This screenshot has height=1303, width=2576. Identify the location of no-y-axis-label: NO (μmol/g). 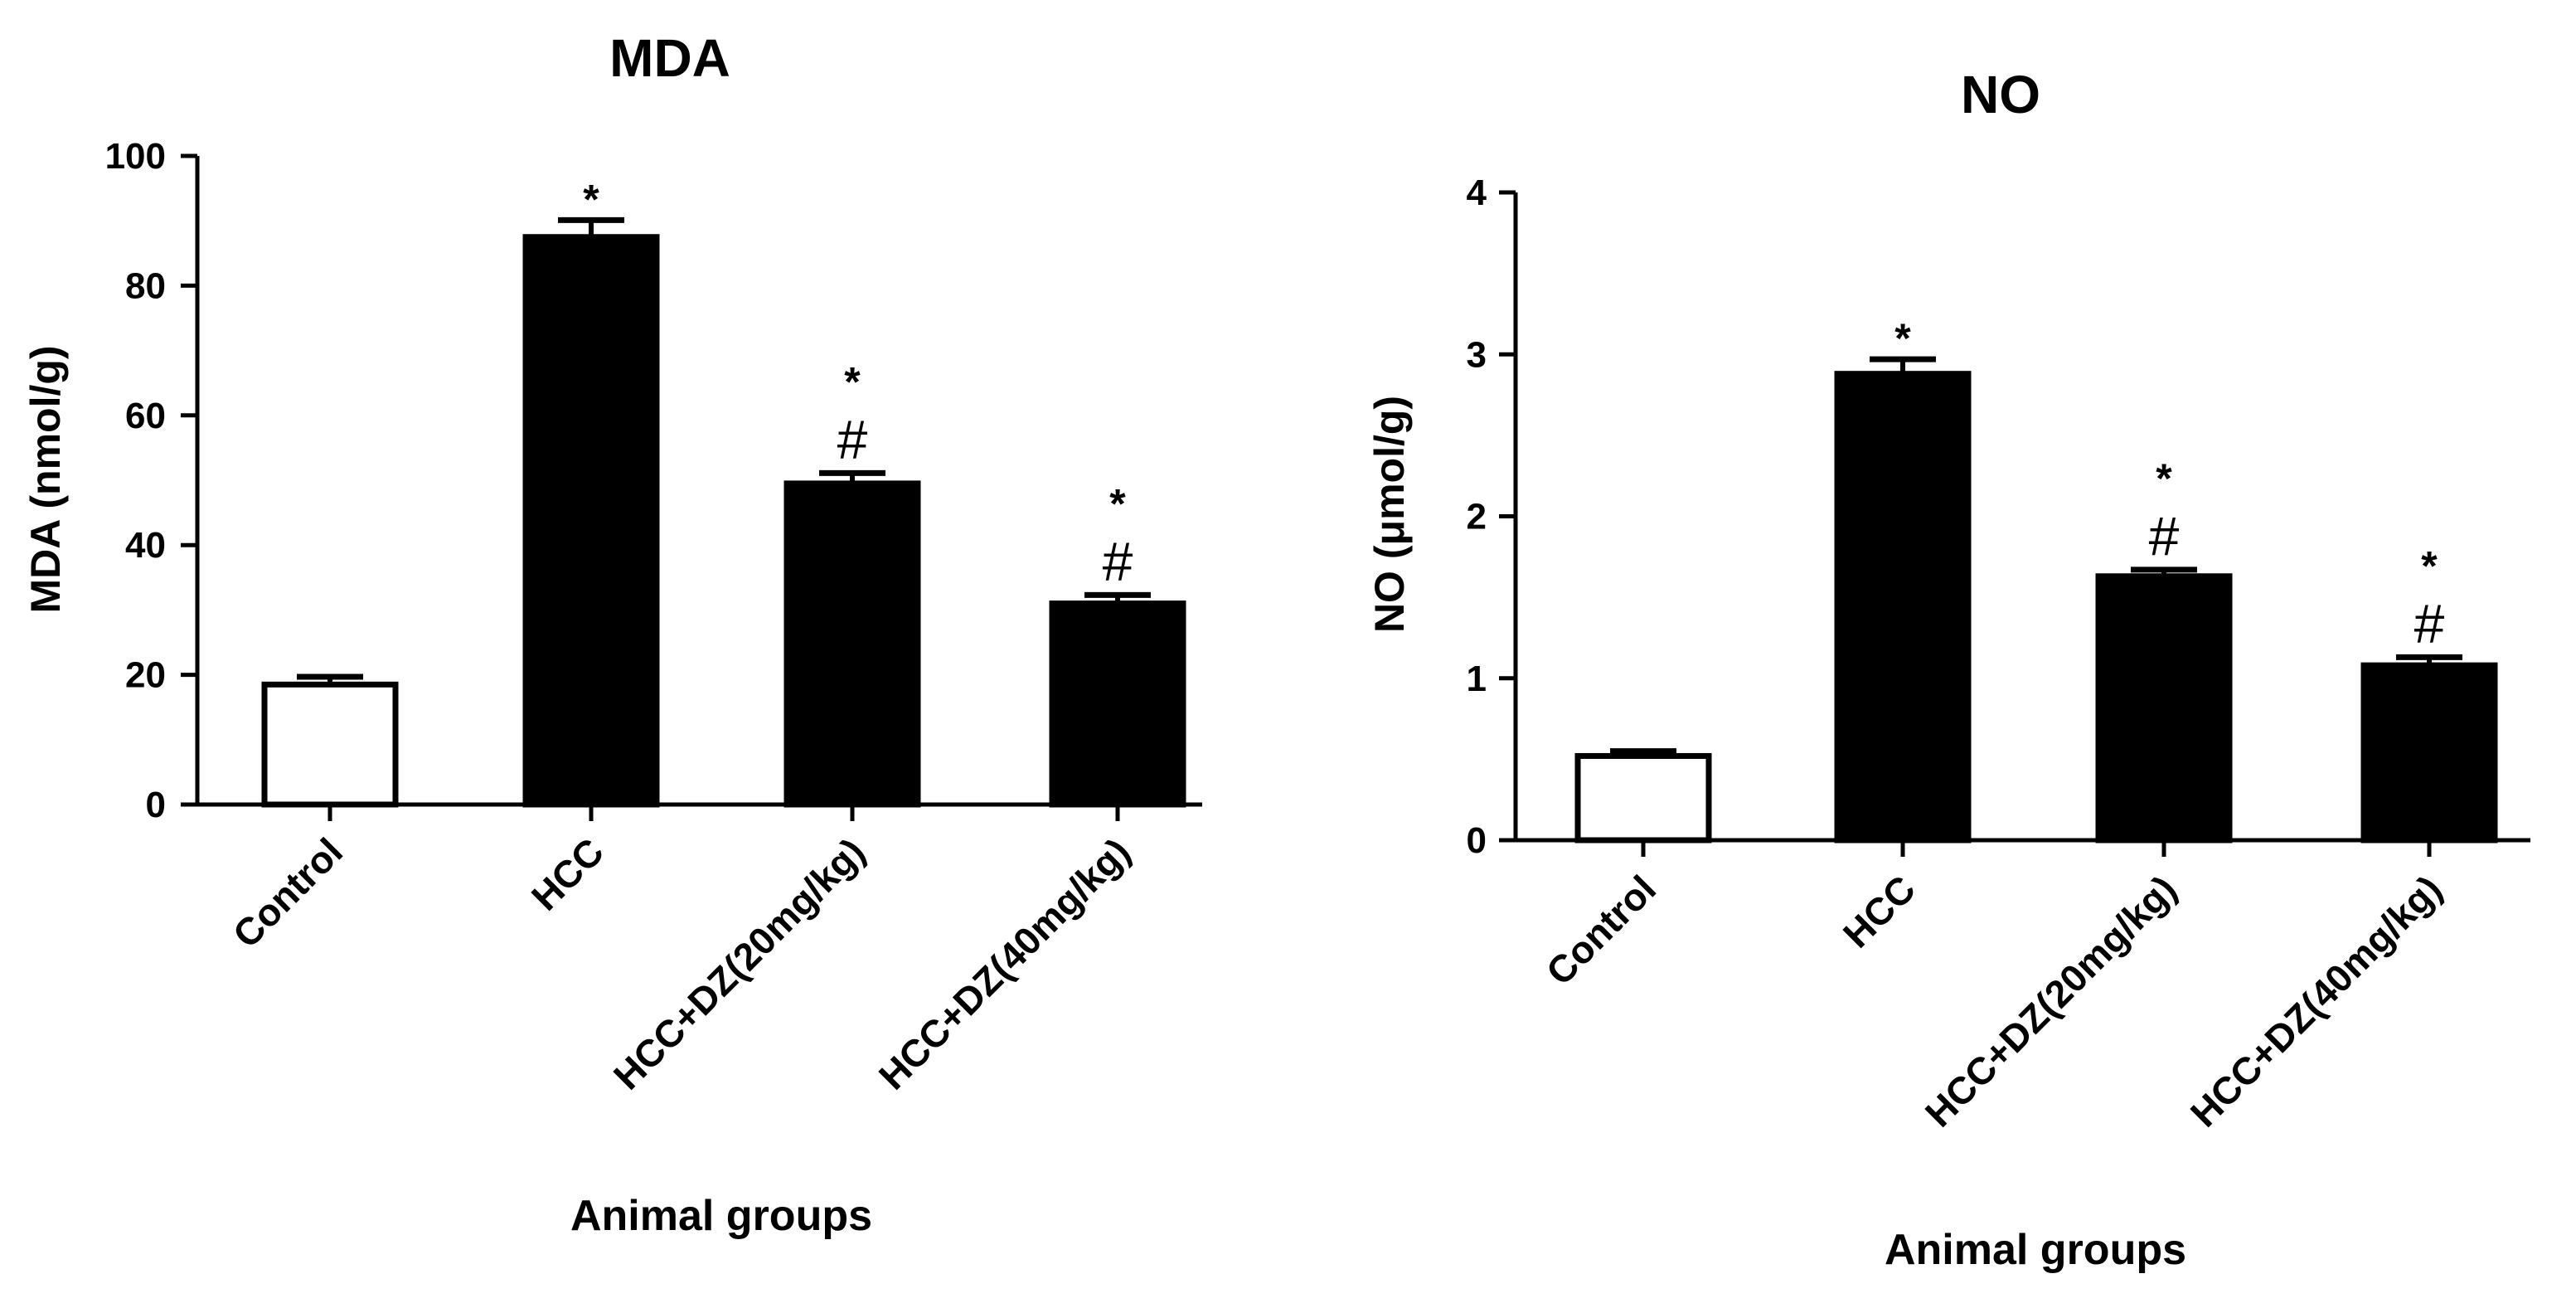
(1389, 514).